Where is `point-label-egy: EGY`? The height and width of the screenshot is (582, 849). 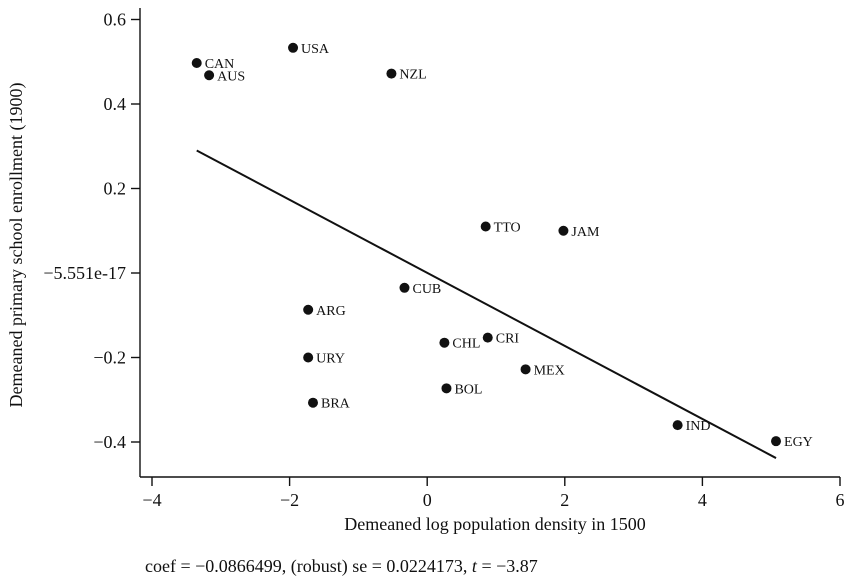
point-label-egy: EGY is located at coordinates (798, 442).